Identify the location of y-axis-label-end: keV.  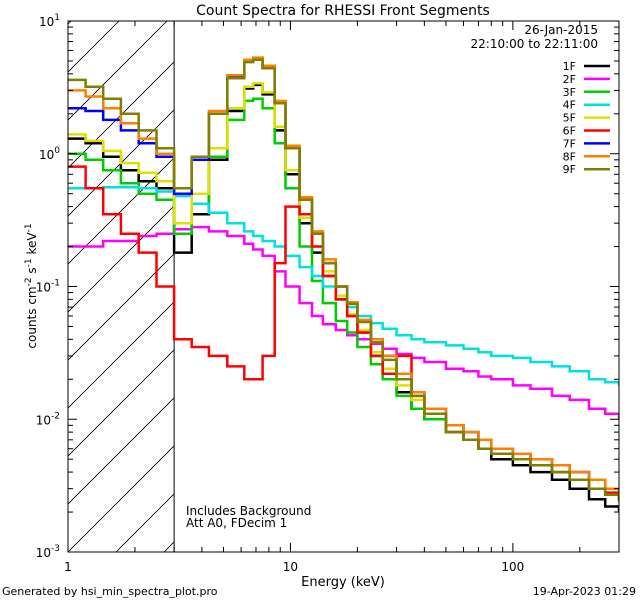
(32, 245).